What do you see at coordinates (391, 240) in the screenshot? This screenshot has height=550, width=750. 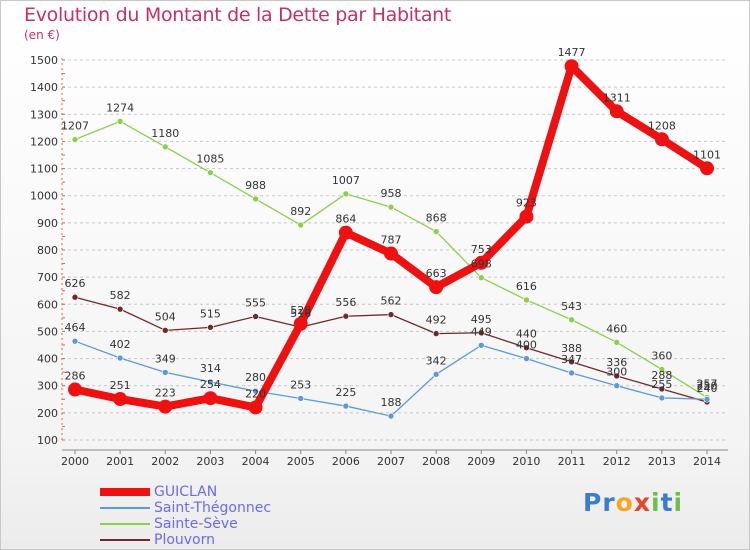 I see `data-label-guiclan: 787` at bounding box center [391, 240].